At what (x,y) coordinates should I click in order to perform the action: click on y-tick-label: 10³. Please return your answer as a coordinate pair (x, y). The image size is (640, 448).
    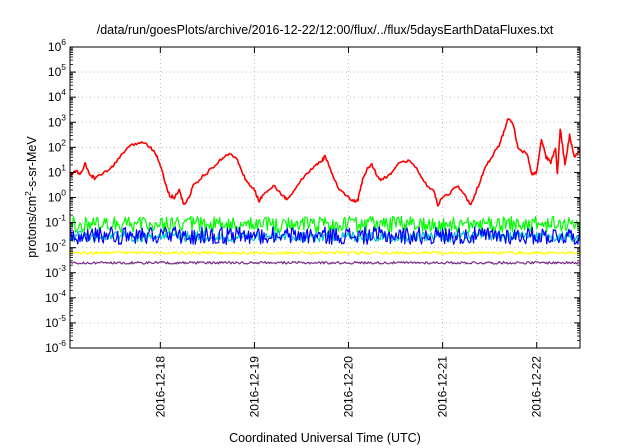
    Looking at the image, I should click on (57, 120).